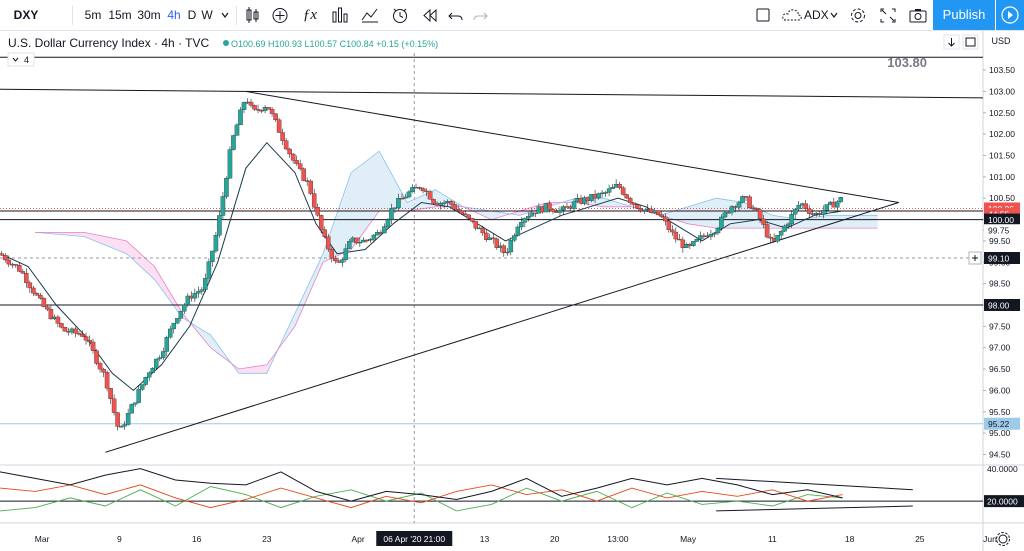  Describe the element at coordinates (120, 15) in the screenshot. I see `interval-15m: 15m` at that location.